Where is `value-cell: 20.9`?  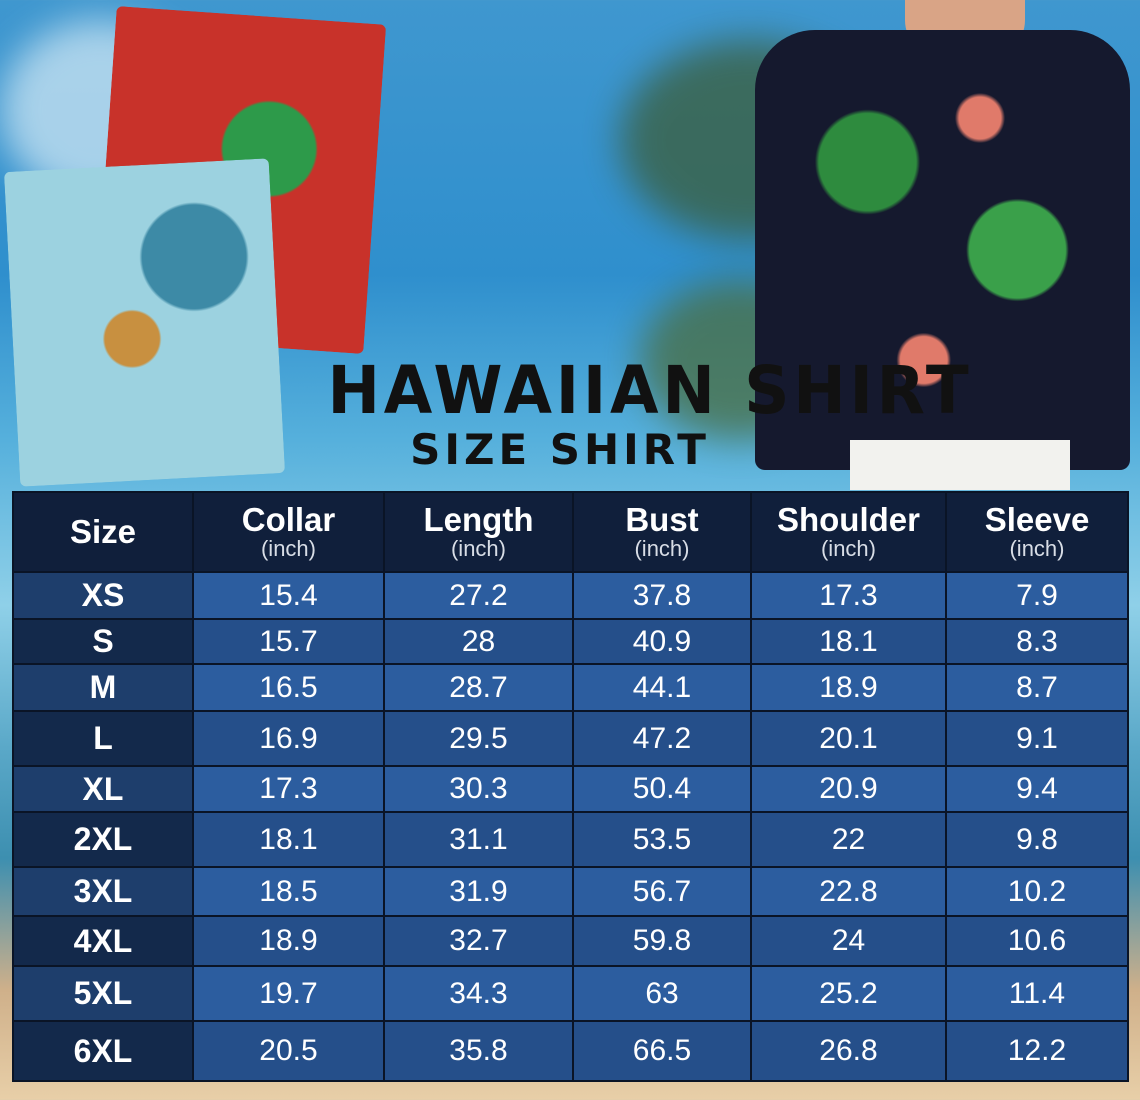 value-cell: 20.9 is located at coordinates (848, 789).